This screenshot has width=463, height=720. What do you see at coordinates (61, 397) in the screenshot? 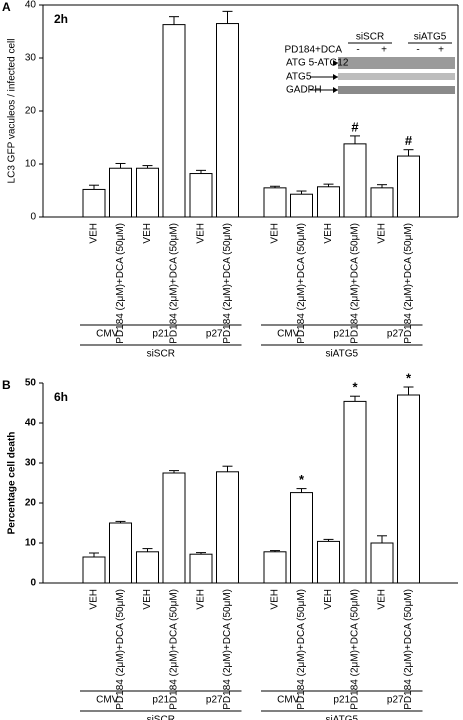
I see `panel-subtitle: 6h` at bounding box center [61, 397].